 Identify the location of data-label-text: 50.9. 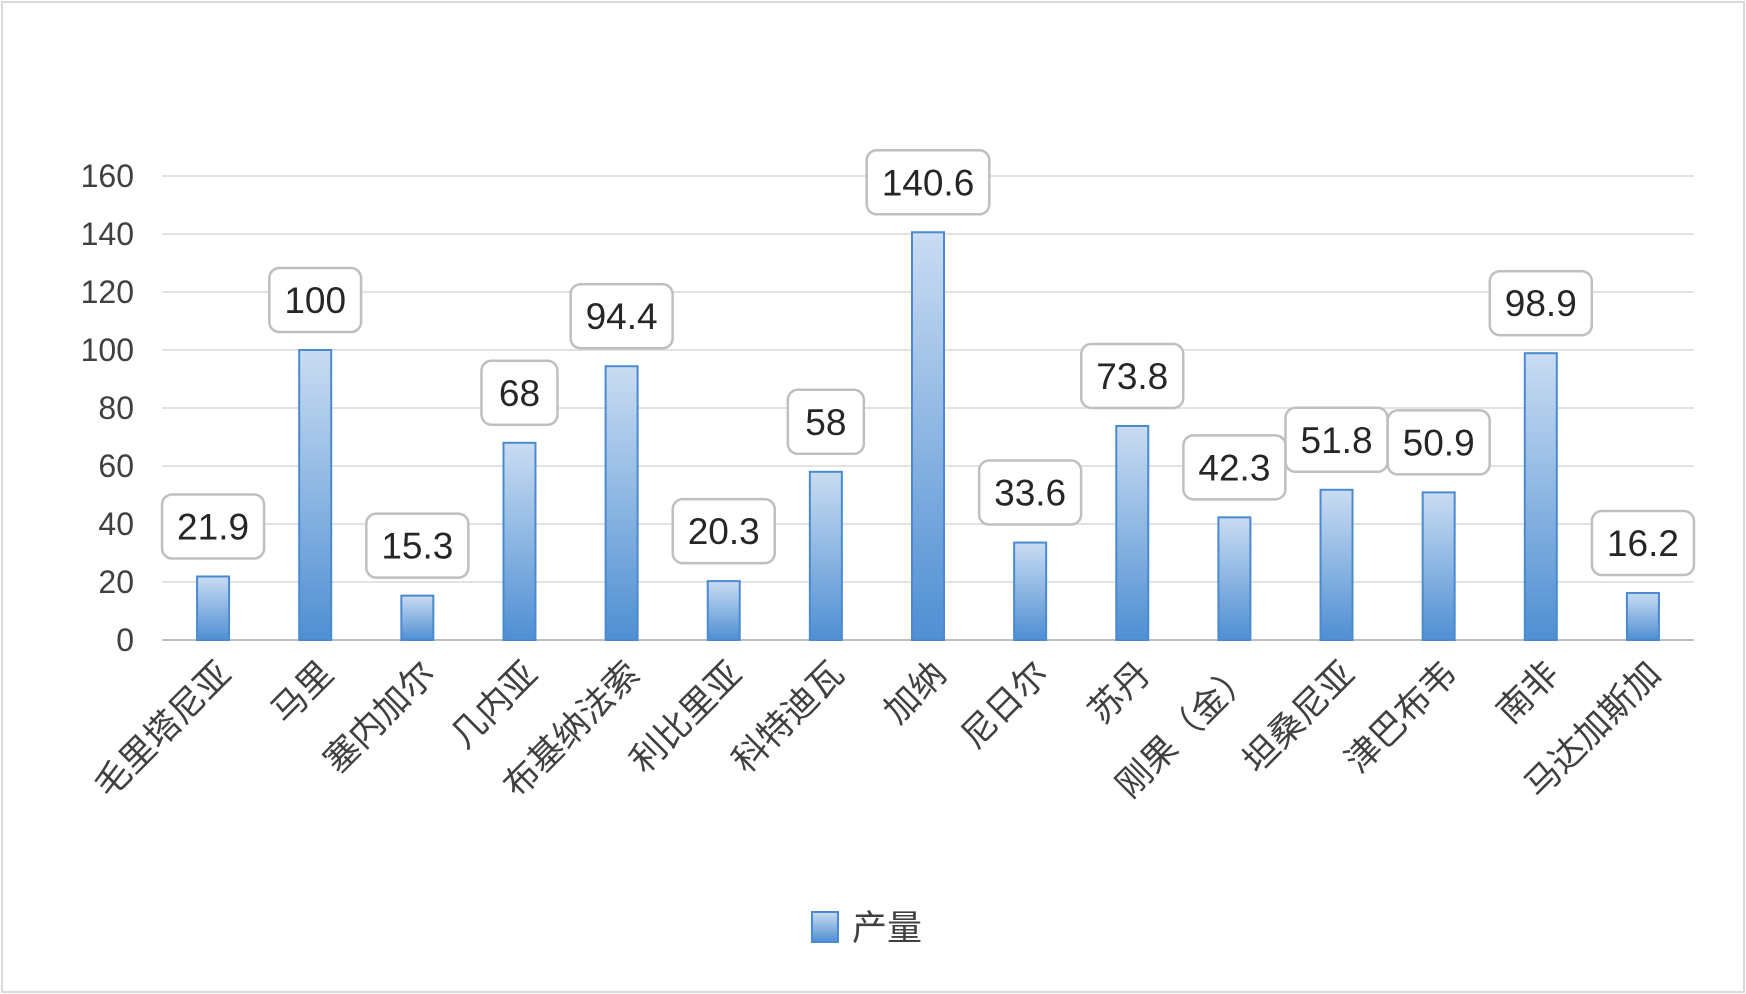
(1439, 442).